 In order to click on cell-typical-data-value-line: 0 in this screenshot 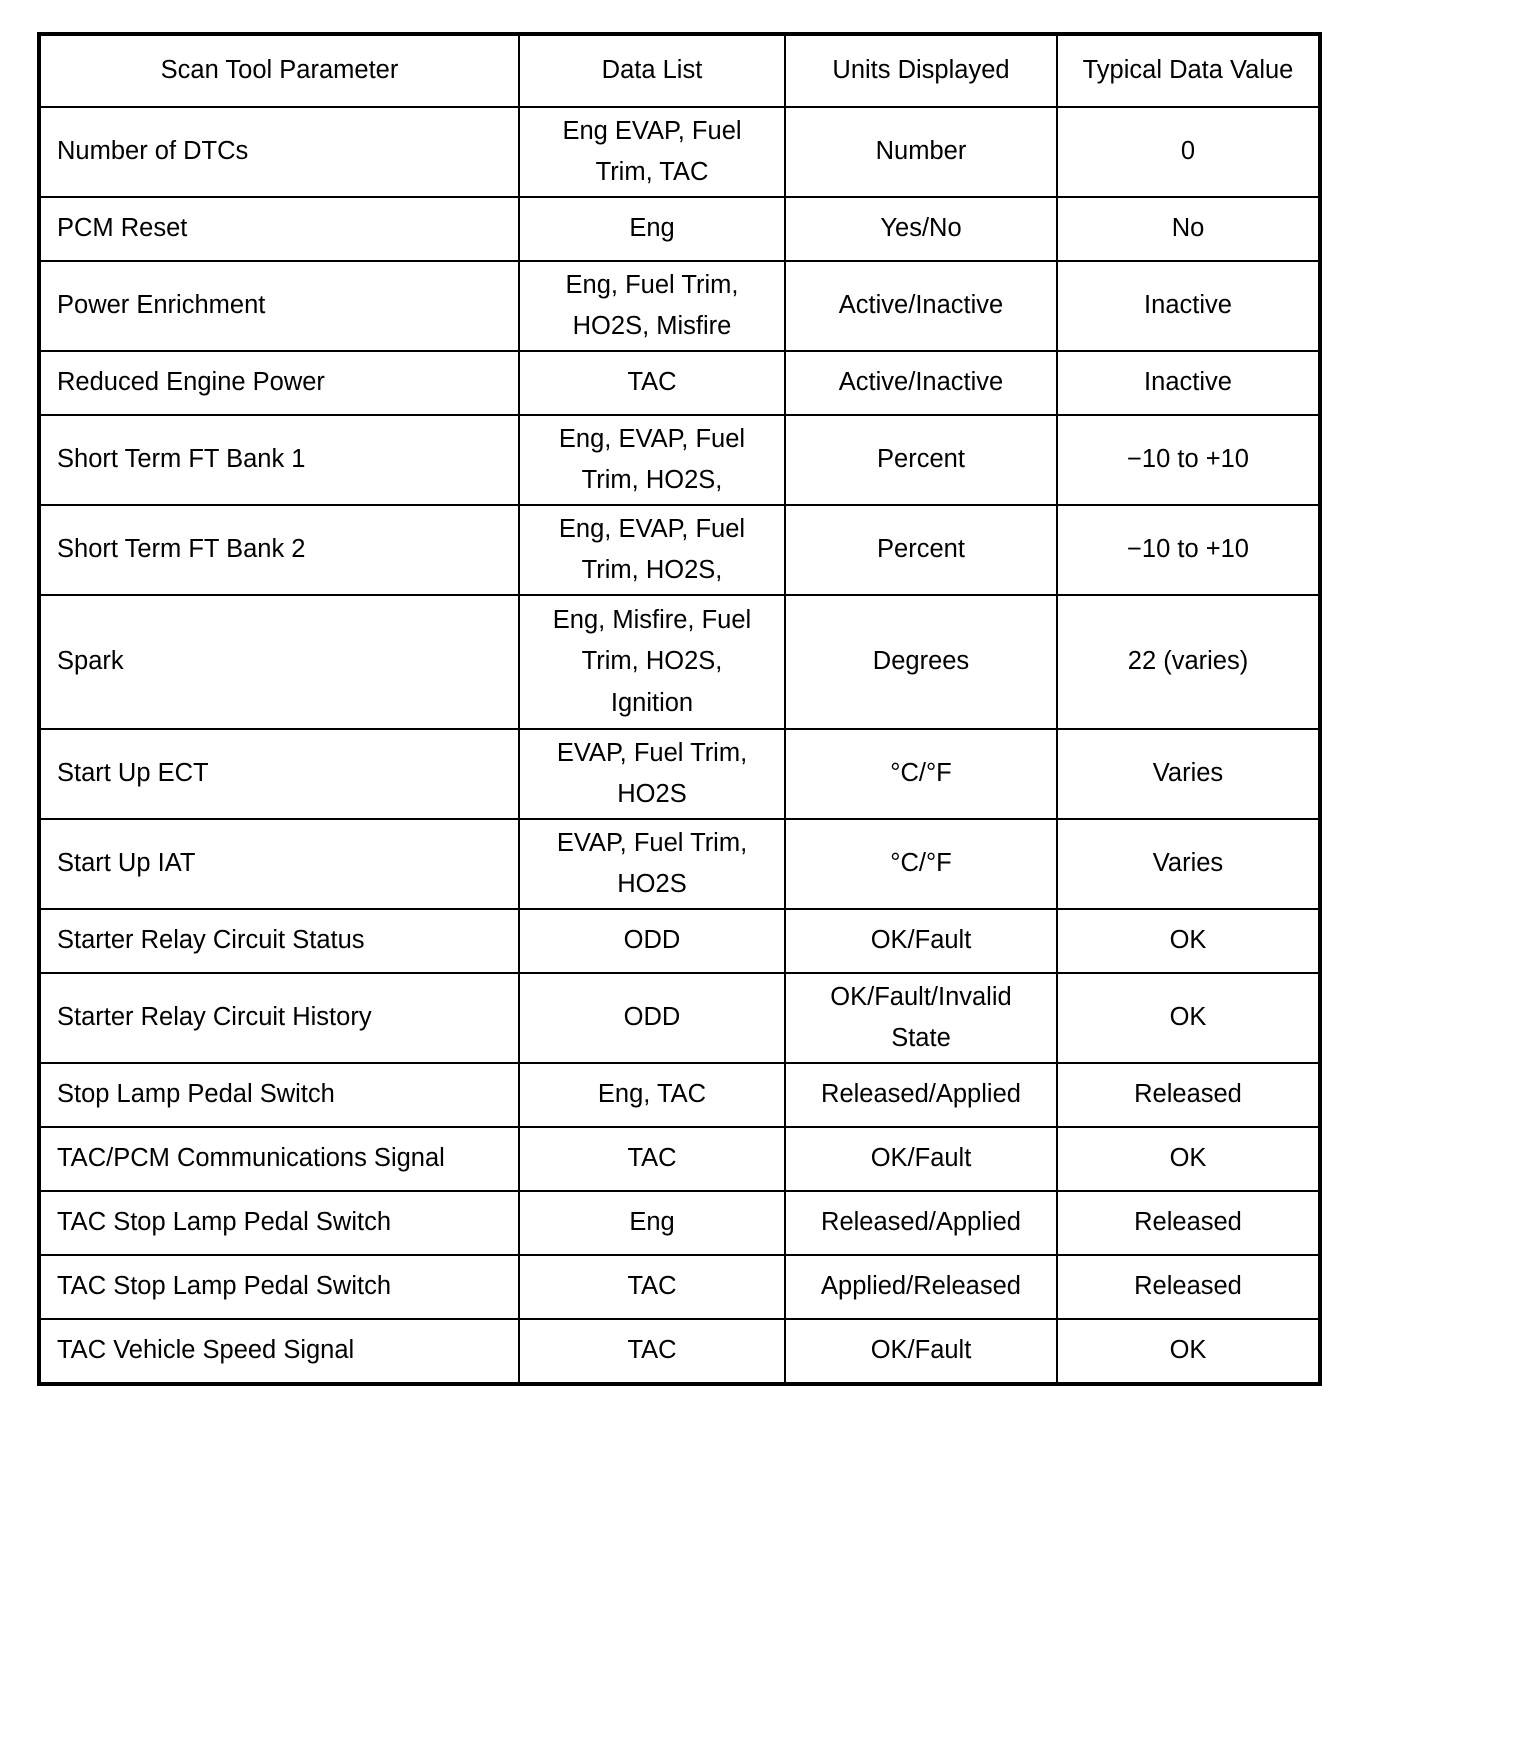, I will do `click(1188, 151)`.